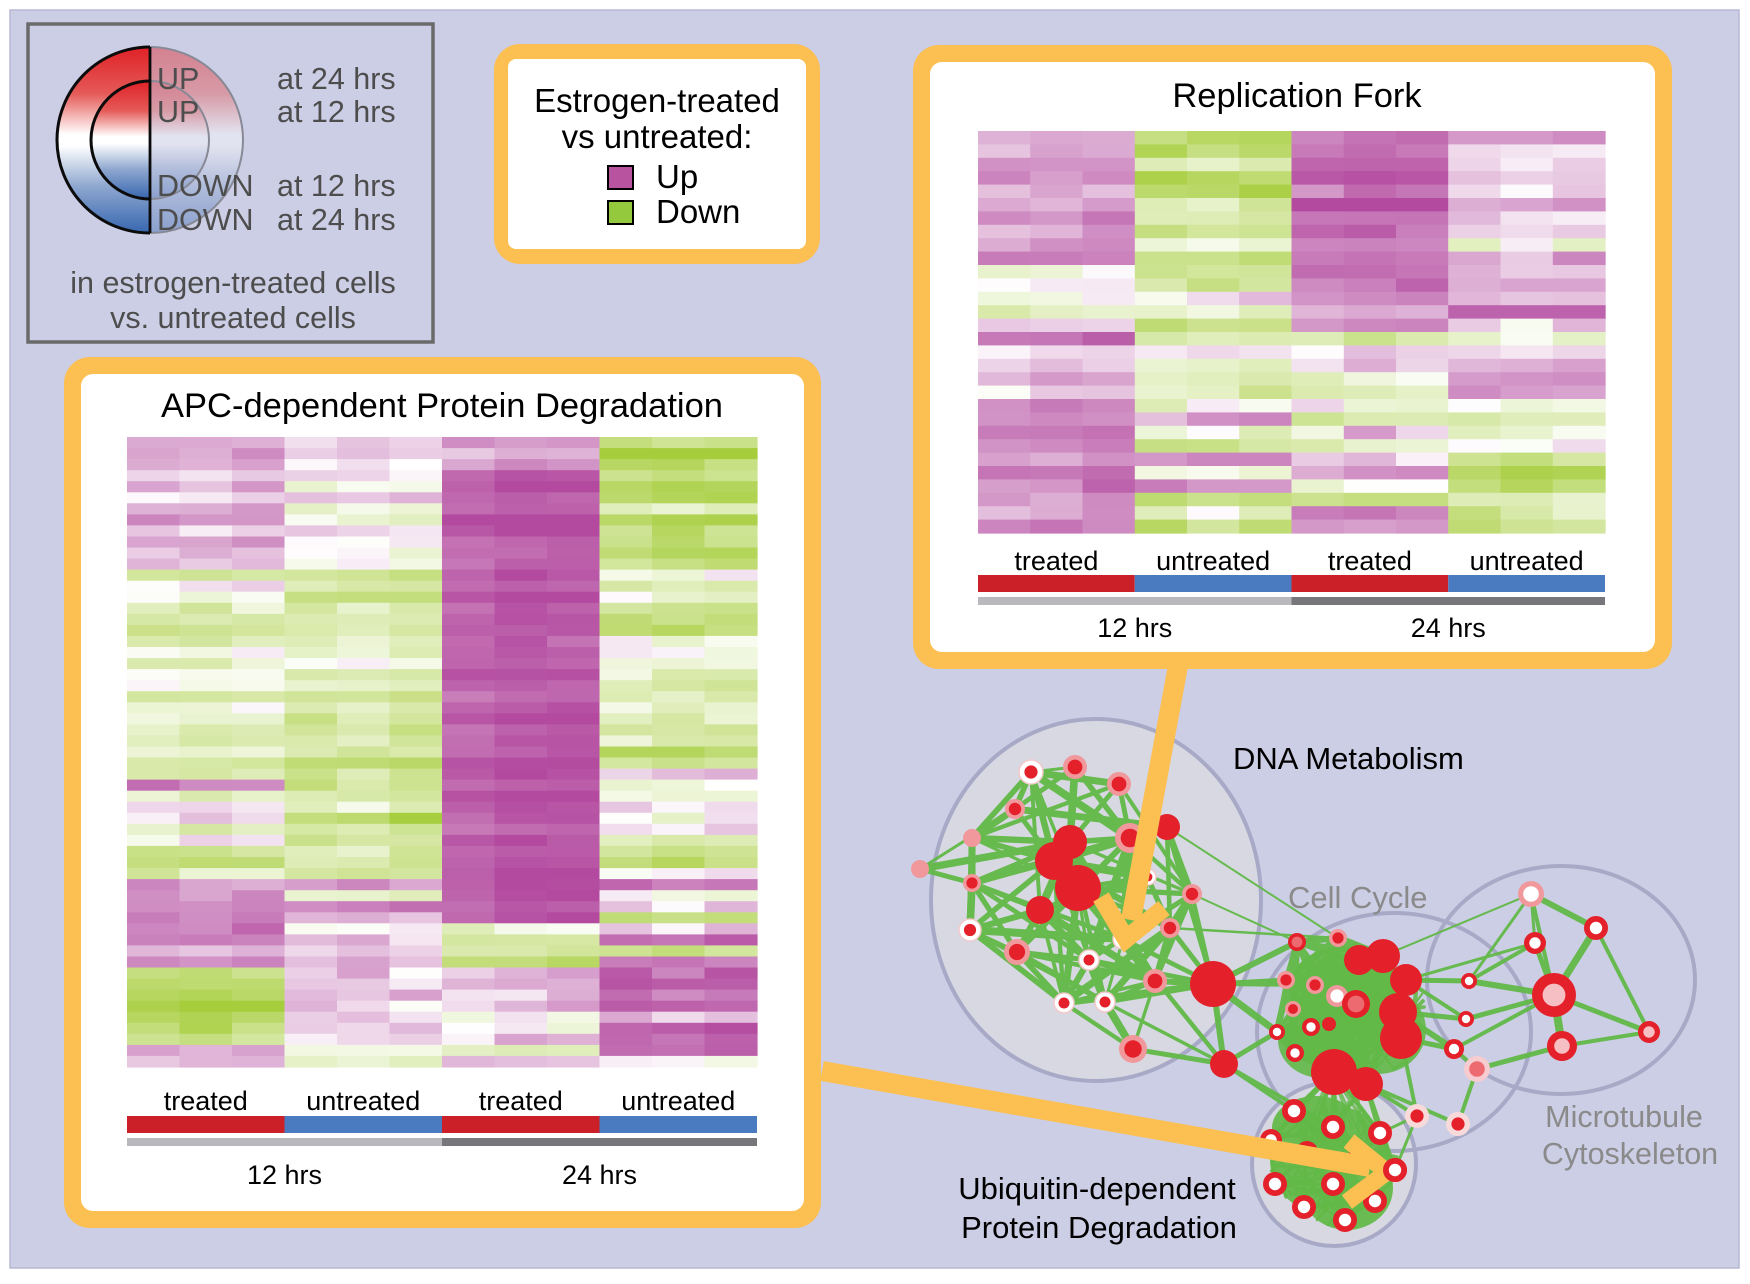 The image size is (1750, 1284). Describe the element at coordinates (233, 283) in the screenshot. I see `svg-text: in estrogen-treated cells` at that location.